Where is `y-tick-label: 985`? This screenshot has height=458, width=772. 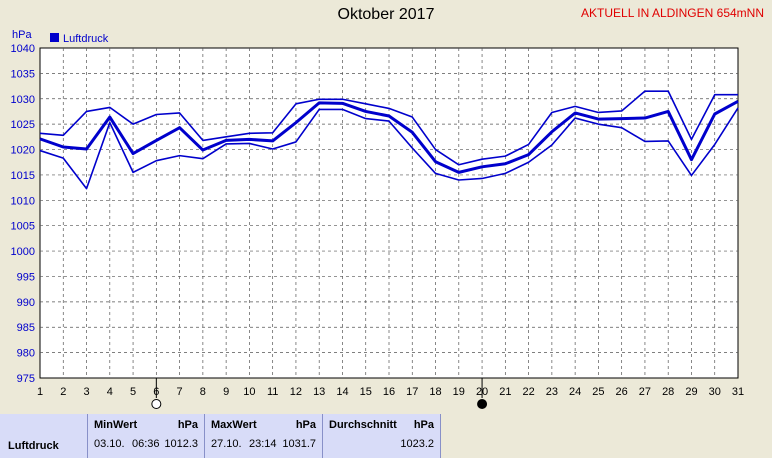
y-tick-label: 985 is located at coordinates (26, 328).